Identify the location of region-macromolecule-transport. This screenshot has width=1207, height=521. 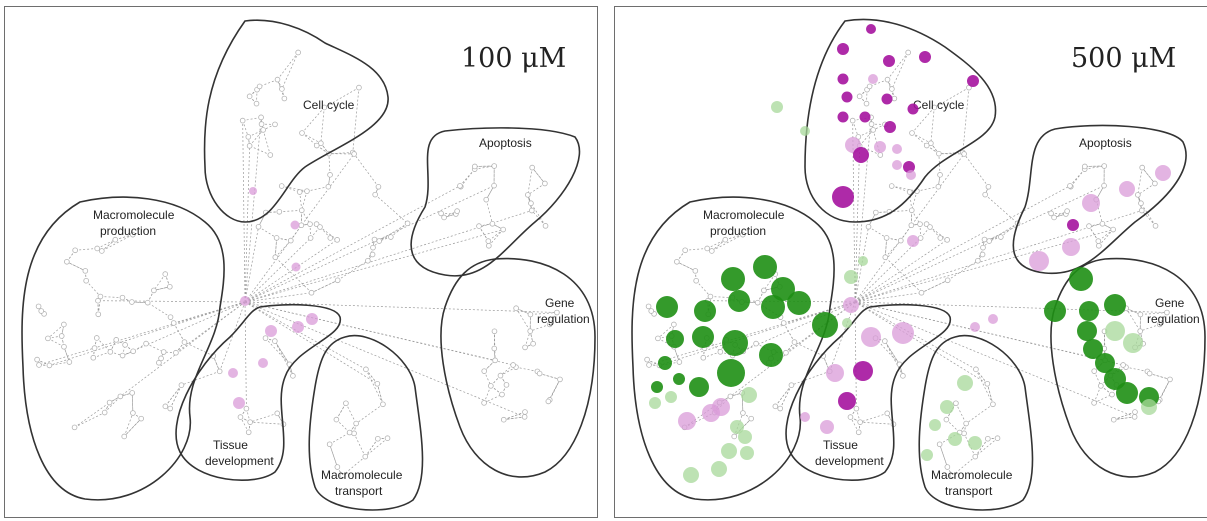
(366, 422).